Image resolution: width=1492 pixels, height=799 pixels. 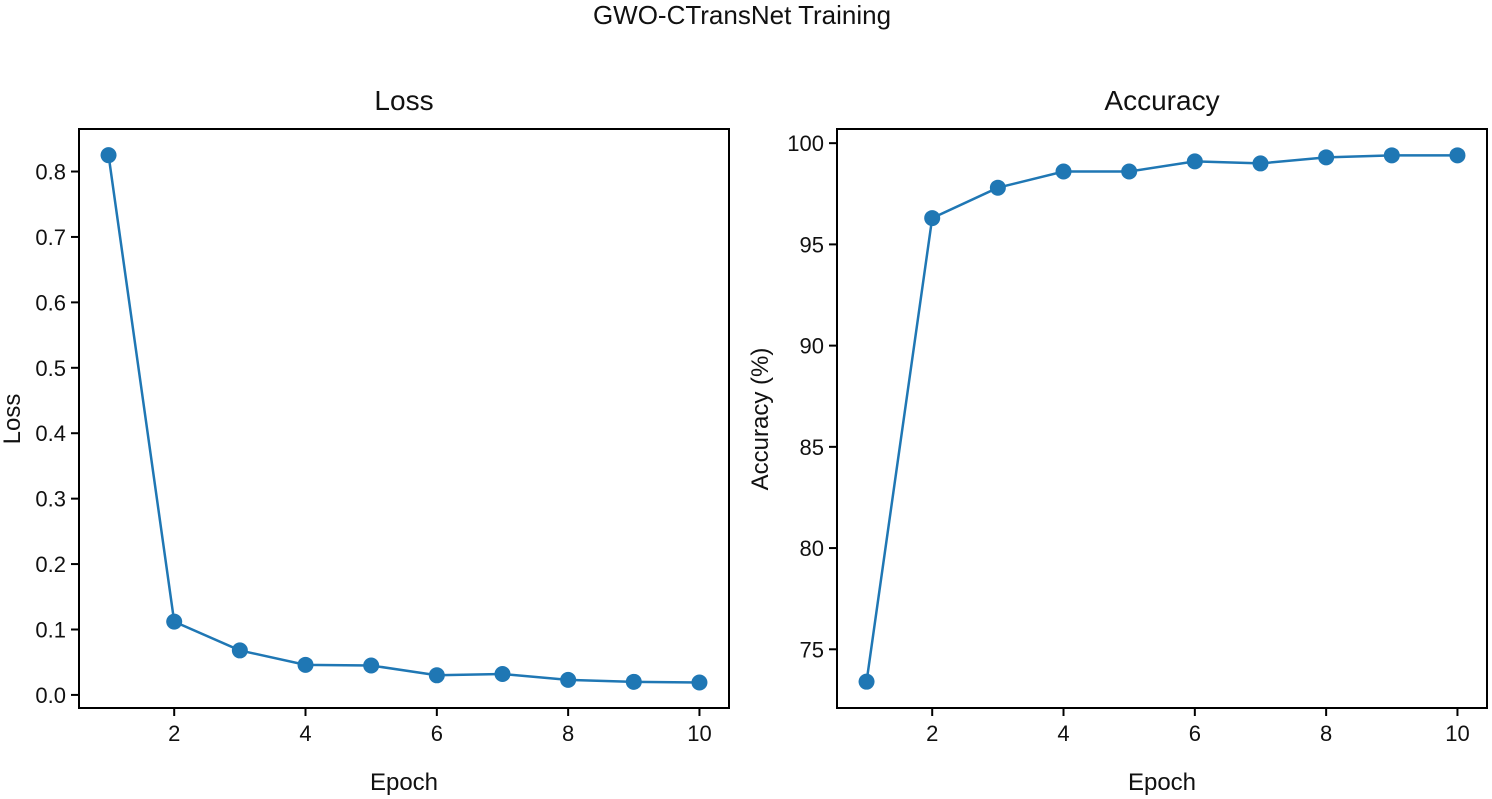 I want to click on accuracy-y-tick-label: 85, so click(x=812, y=447).